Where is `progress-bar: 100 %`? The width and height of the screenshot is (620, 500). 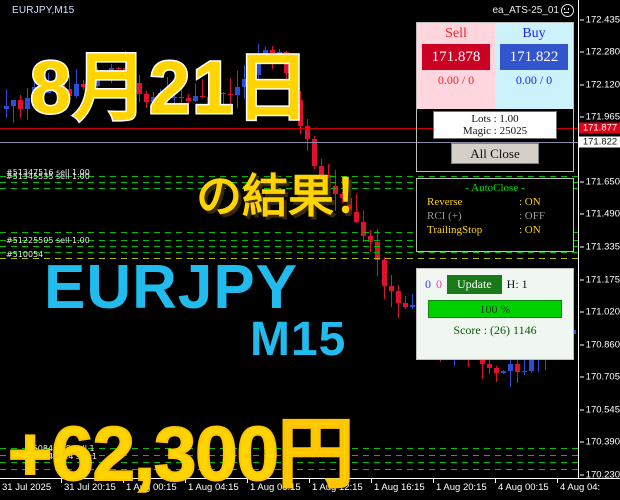 progress-bar: 100 % is located at coordinates (495, 309).